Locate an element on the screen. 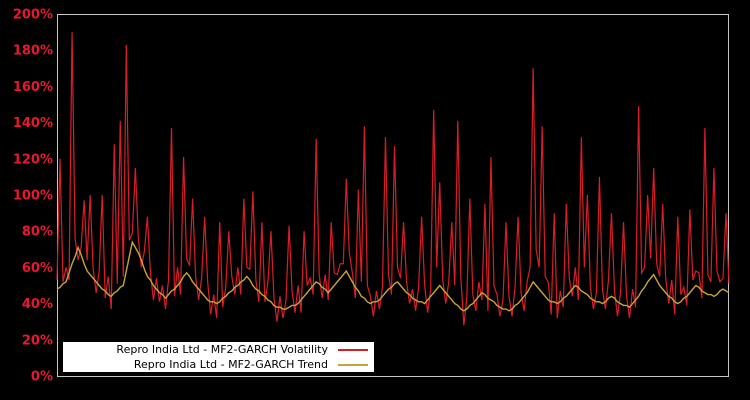  legend-line-volatility-swatch is located at coordinates (353, 349).